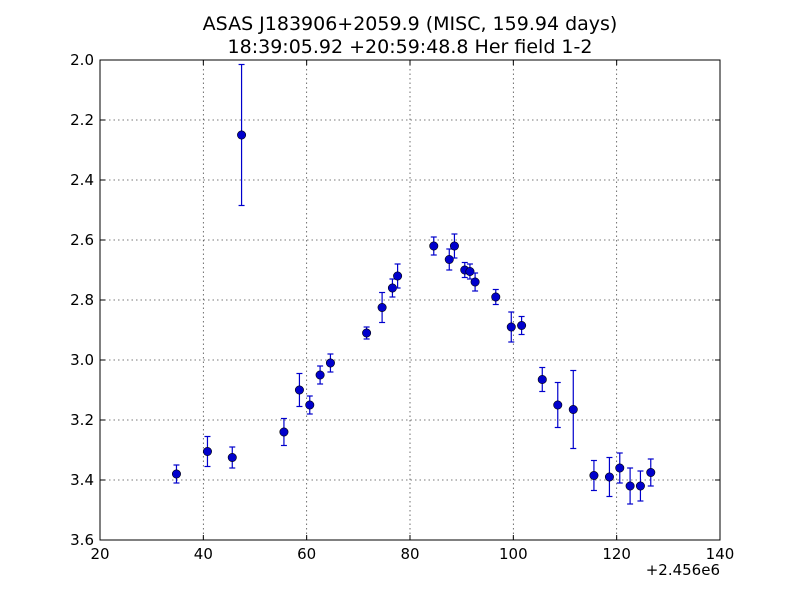 This screenshot has width=800, height=600. I want to click on y-tick-label: 3.4, so click(82, 480).